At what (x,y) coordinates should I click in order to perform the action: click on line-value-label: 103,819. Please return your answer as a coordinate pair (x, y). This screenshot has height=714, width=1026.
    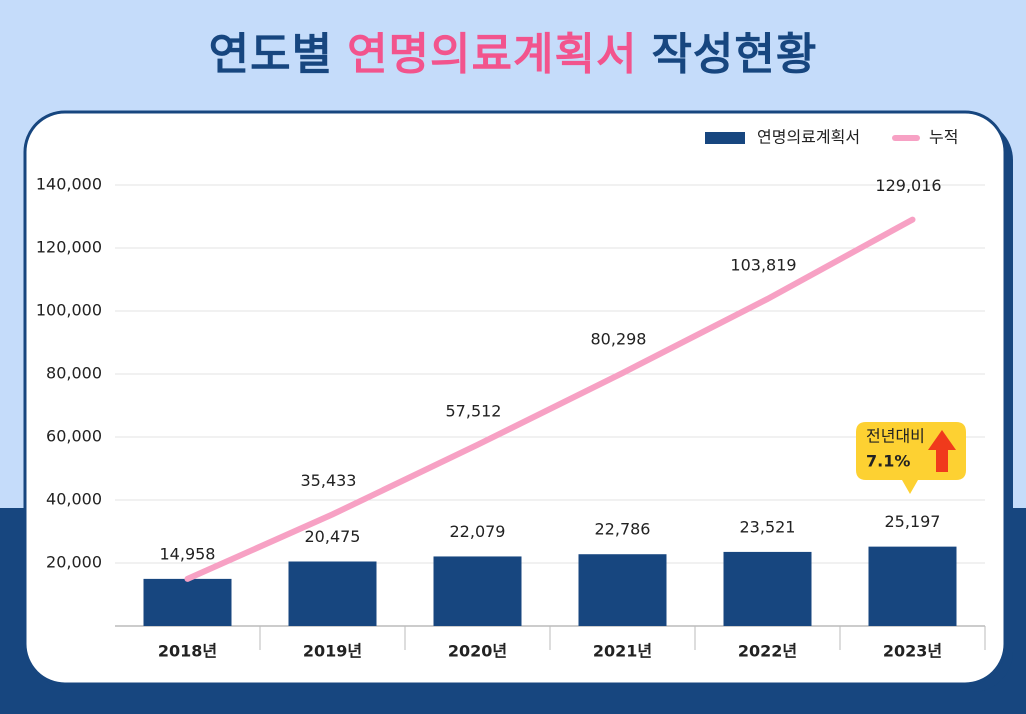
    Looking at the image, I should click on (763, 264).